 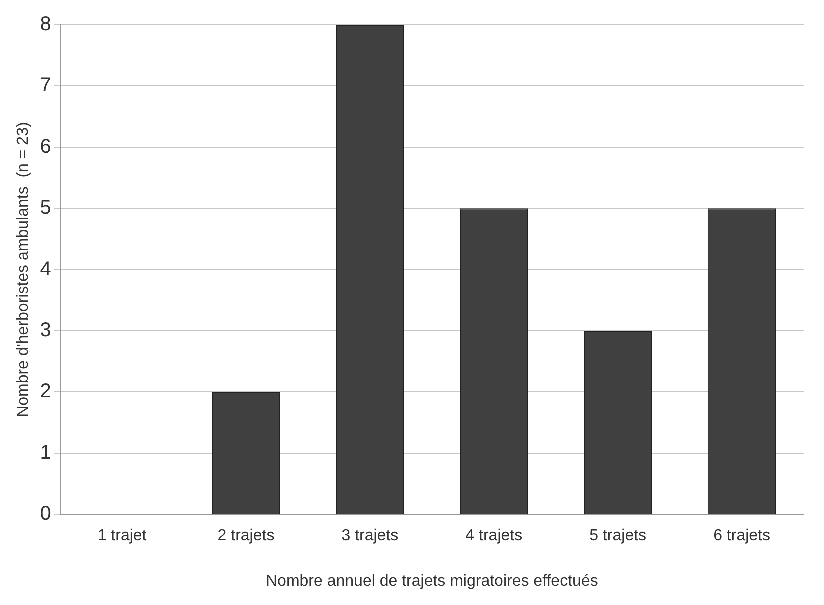 I want to click on y-tick-label: 4, so click(x=46, y=269).